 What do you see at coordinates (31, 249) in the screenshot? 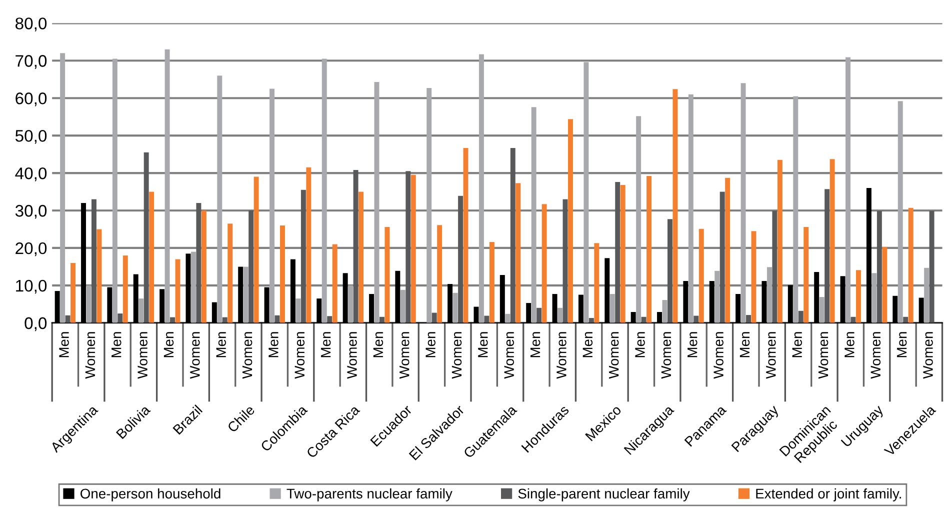
I see `y-tick-label: 20,0` at bounding box center [31, 249].